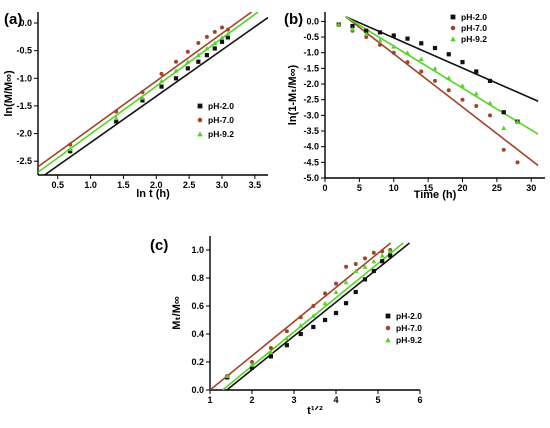  Describe the element at coordinates (311, 178) in the screenshot. I see `panel-b-y-tick-label: -5.0` at that location.